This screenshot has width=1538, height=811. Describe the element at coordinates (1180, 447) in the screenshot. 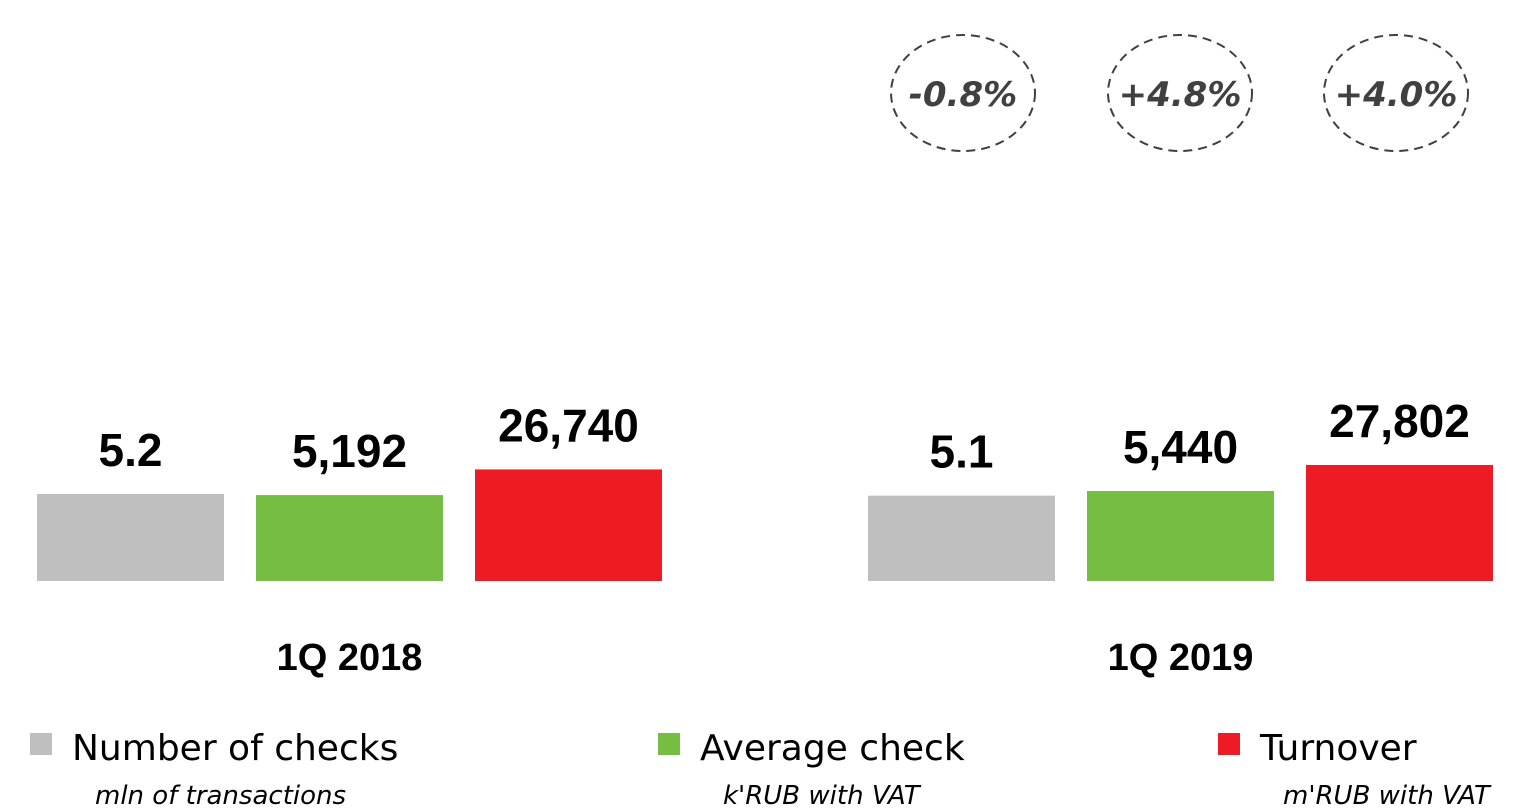

I see `data-label: 5,440` at that location.